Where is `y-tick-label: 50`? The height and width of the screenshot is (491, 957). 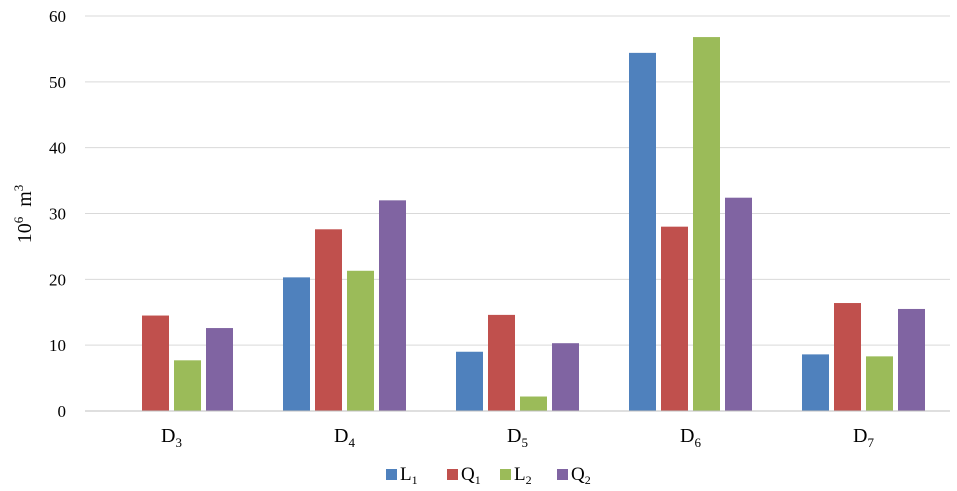
y-tick-label: 50 is located at coordinates (57, 82).